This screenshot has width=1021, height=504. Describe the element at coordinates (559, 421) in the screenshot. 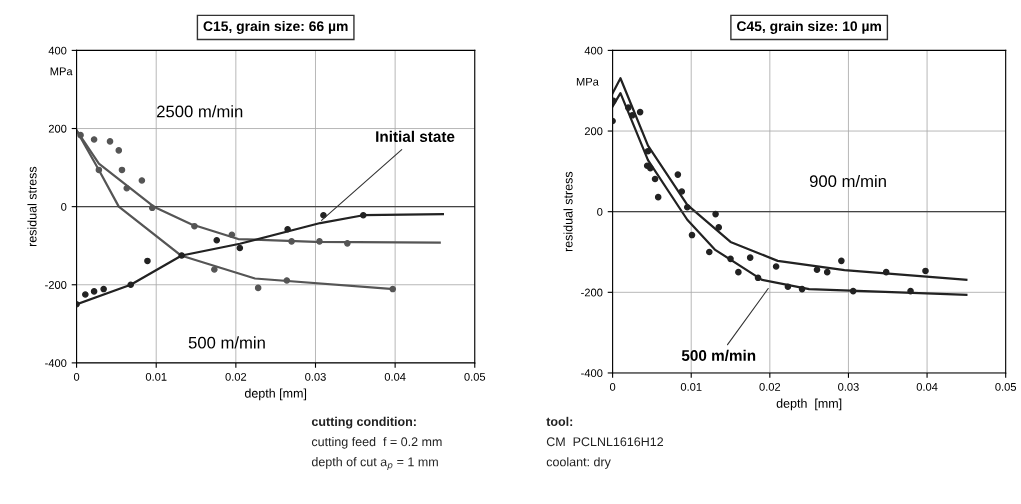

I see `text: tool:` at that location.